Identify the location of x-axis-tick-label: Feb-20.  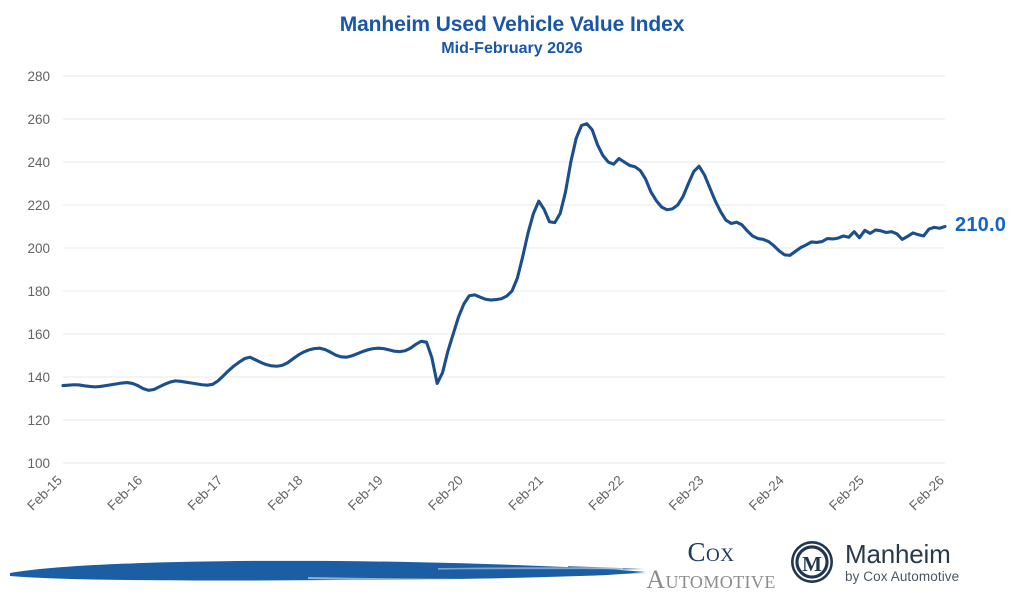
(445, 493).